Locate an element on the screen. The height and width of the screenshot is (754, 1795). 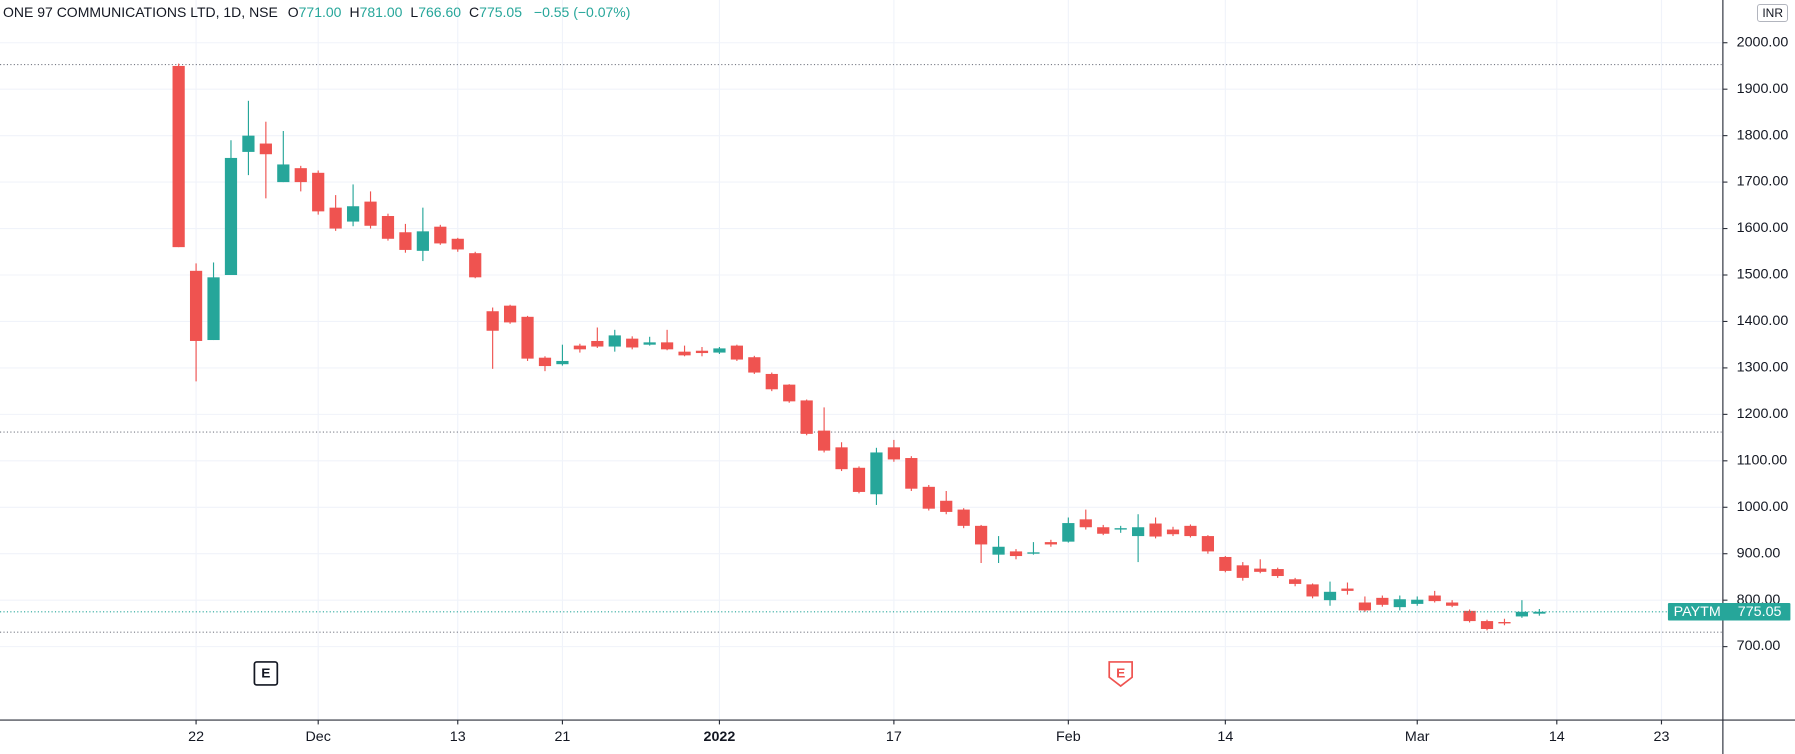
y-tick-label: 2000.00 is located at coordinates (1763, 42).